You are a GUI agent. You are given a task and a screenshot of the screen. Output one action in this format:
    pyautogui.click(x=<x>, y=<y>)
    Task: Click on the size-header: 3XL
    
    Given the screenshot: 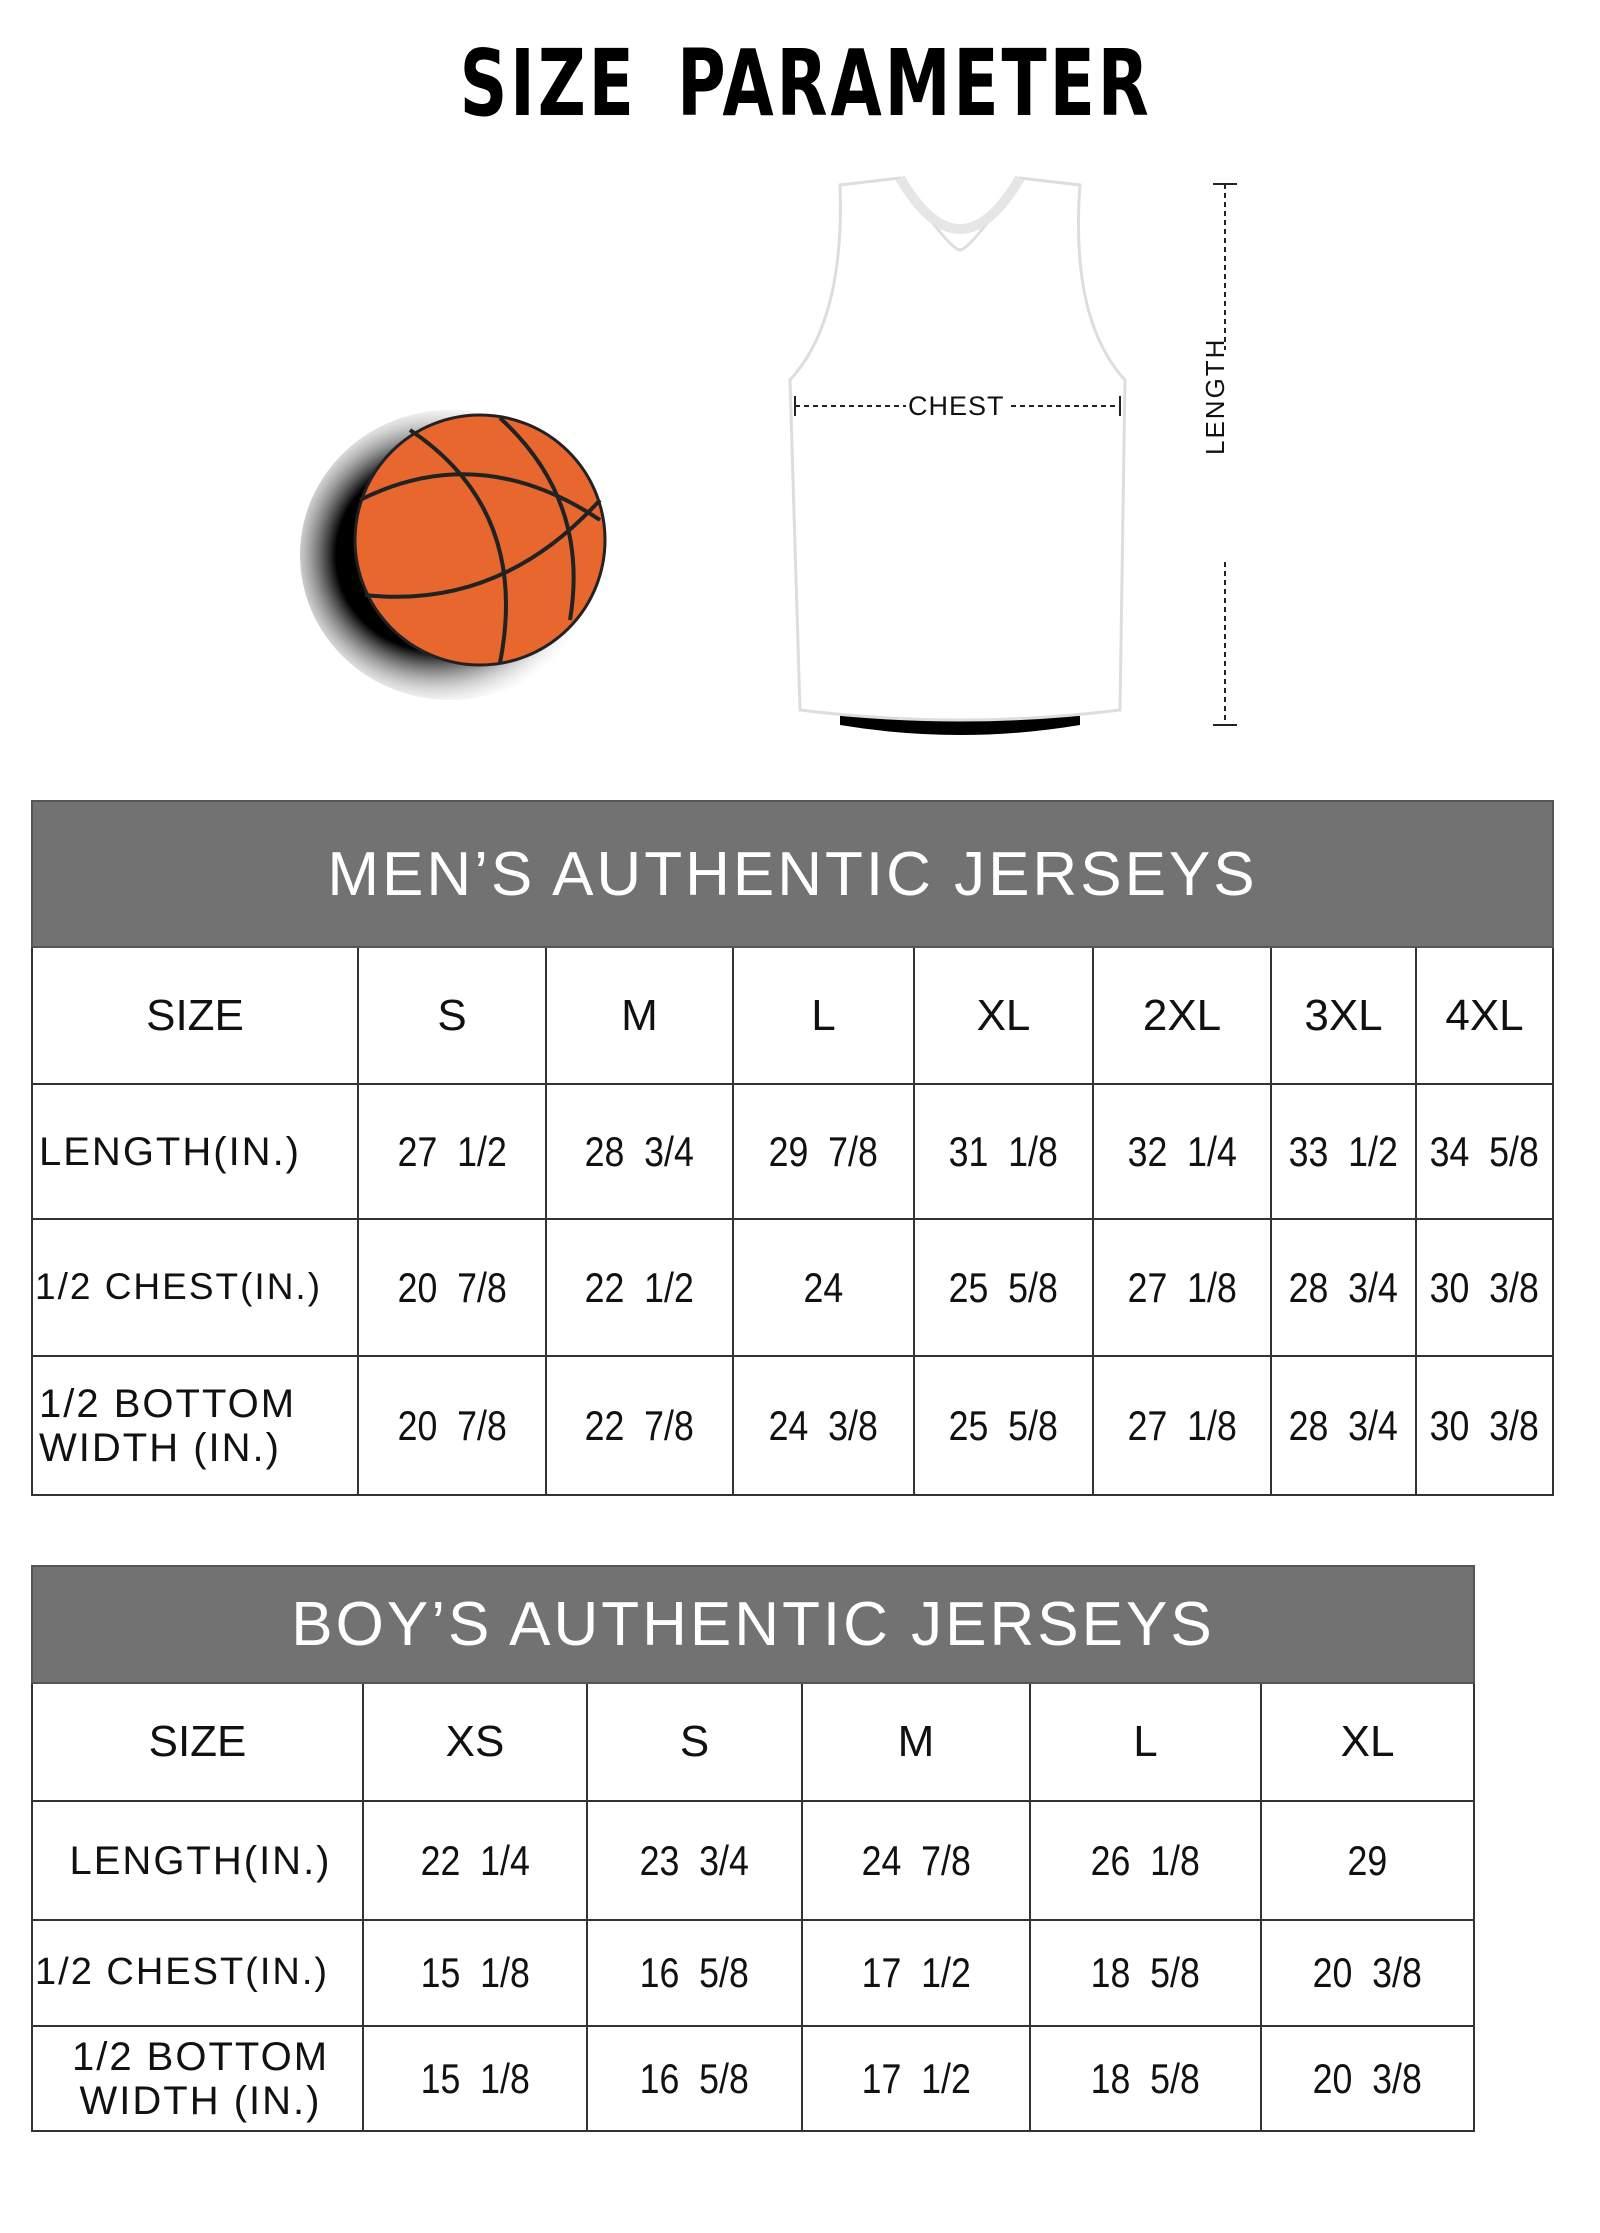 What is the action you would take?
    pyautogui.click(x=1343, y=1015)
    